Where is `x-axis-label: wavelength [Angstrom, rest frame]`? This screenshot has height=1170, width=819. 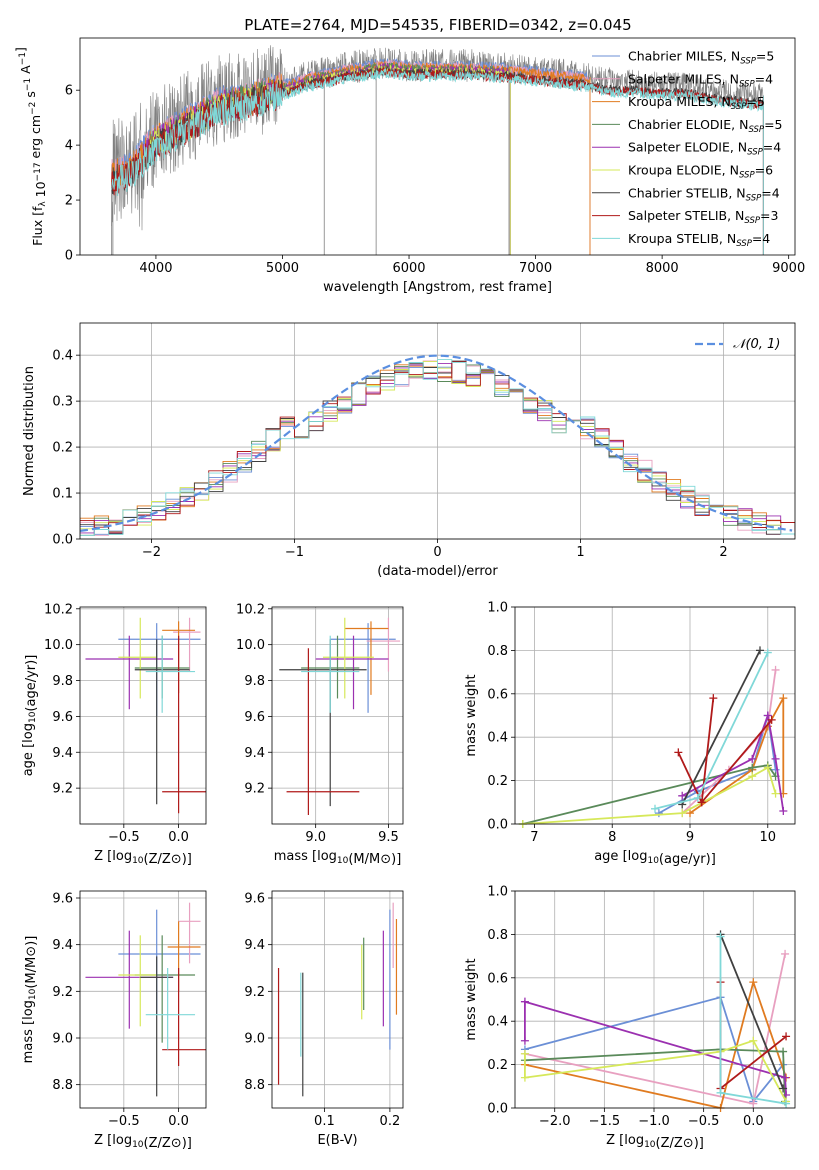
x-axis-label: wavelength [Angstrom, rest frame] is located at coordinates (437, 287).